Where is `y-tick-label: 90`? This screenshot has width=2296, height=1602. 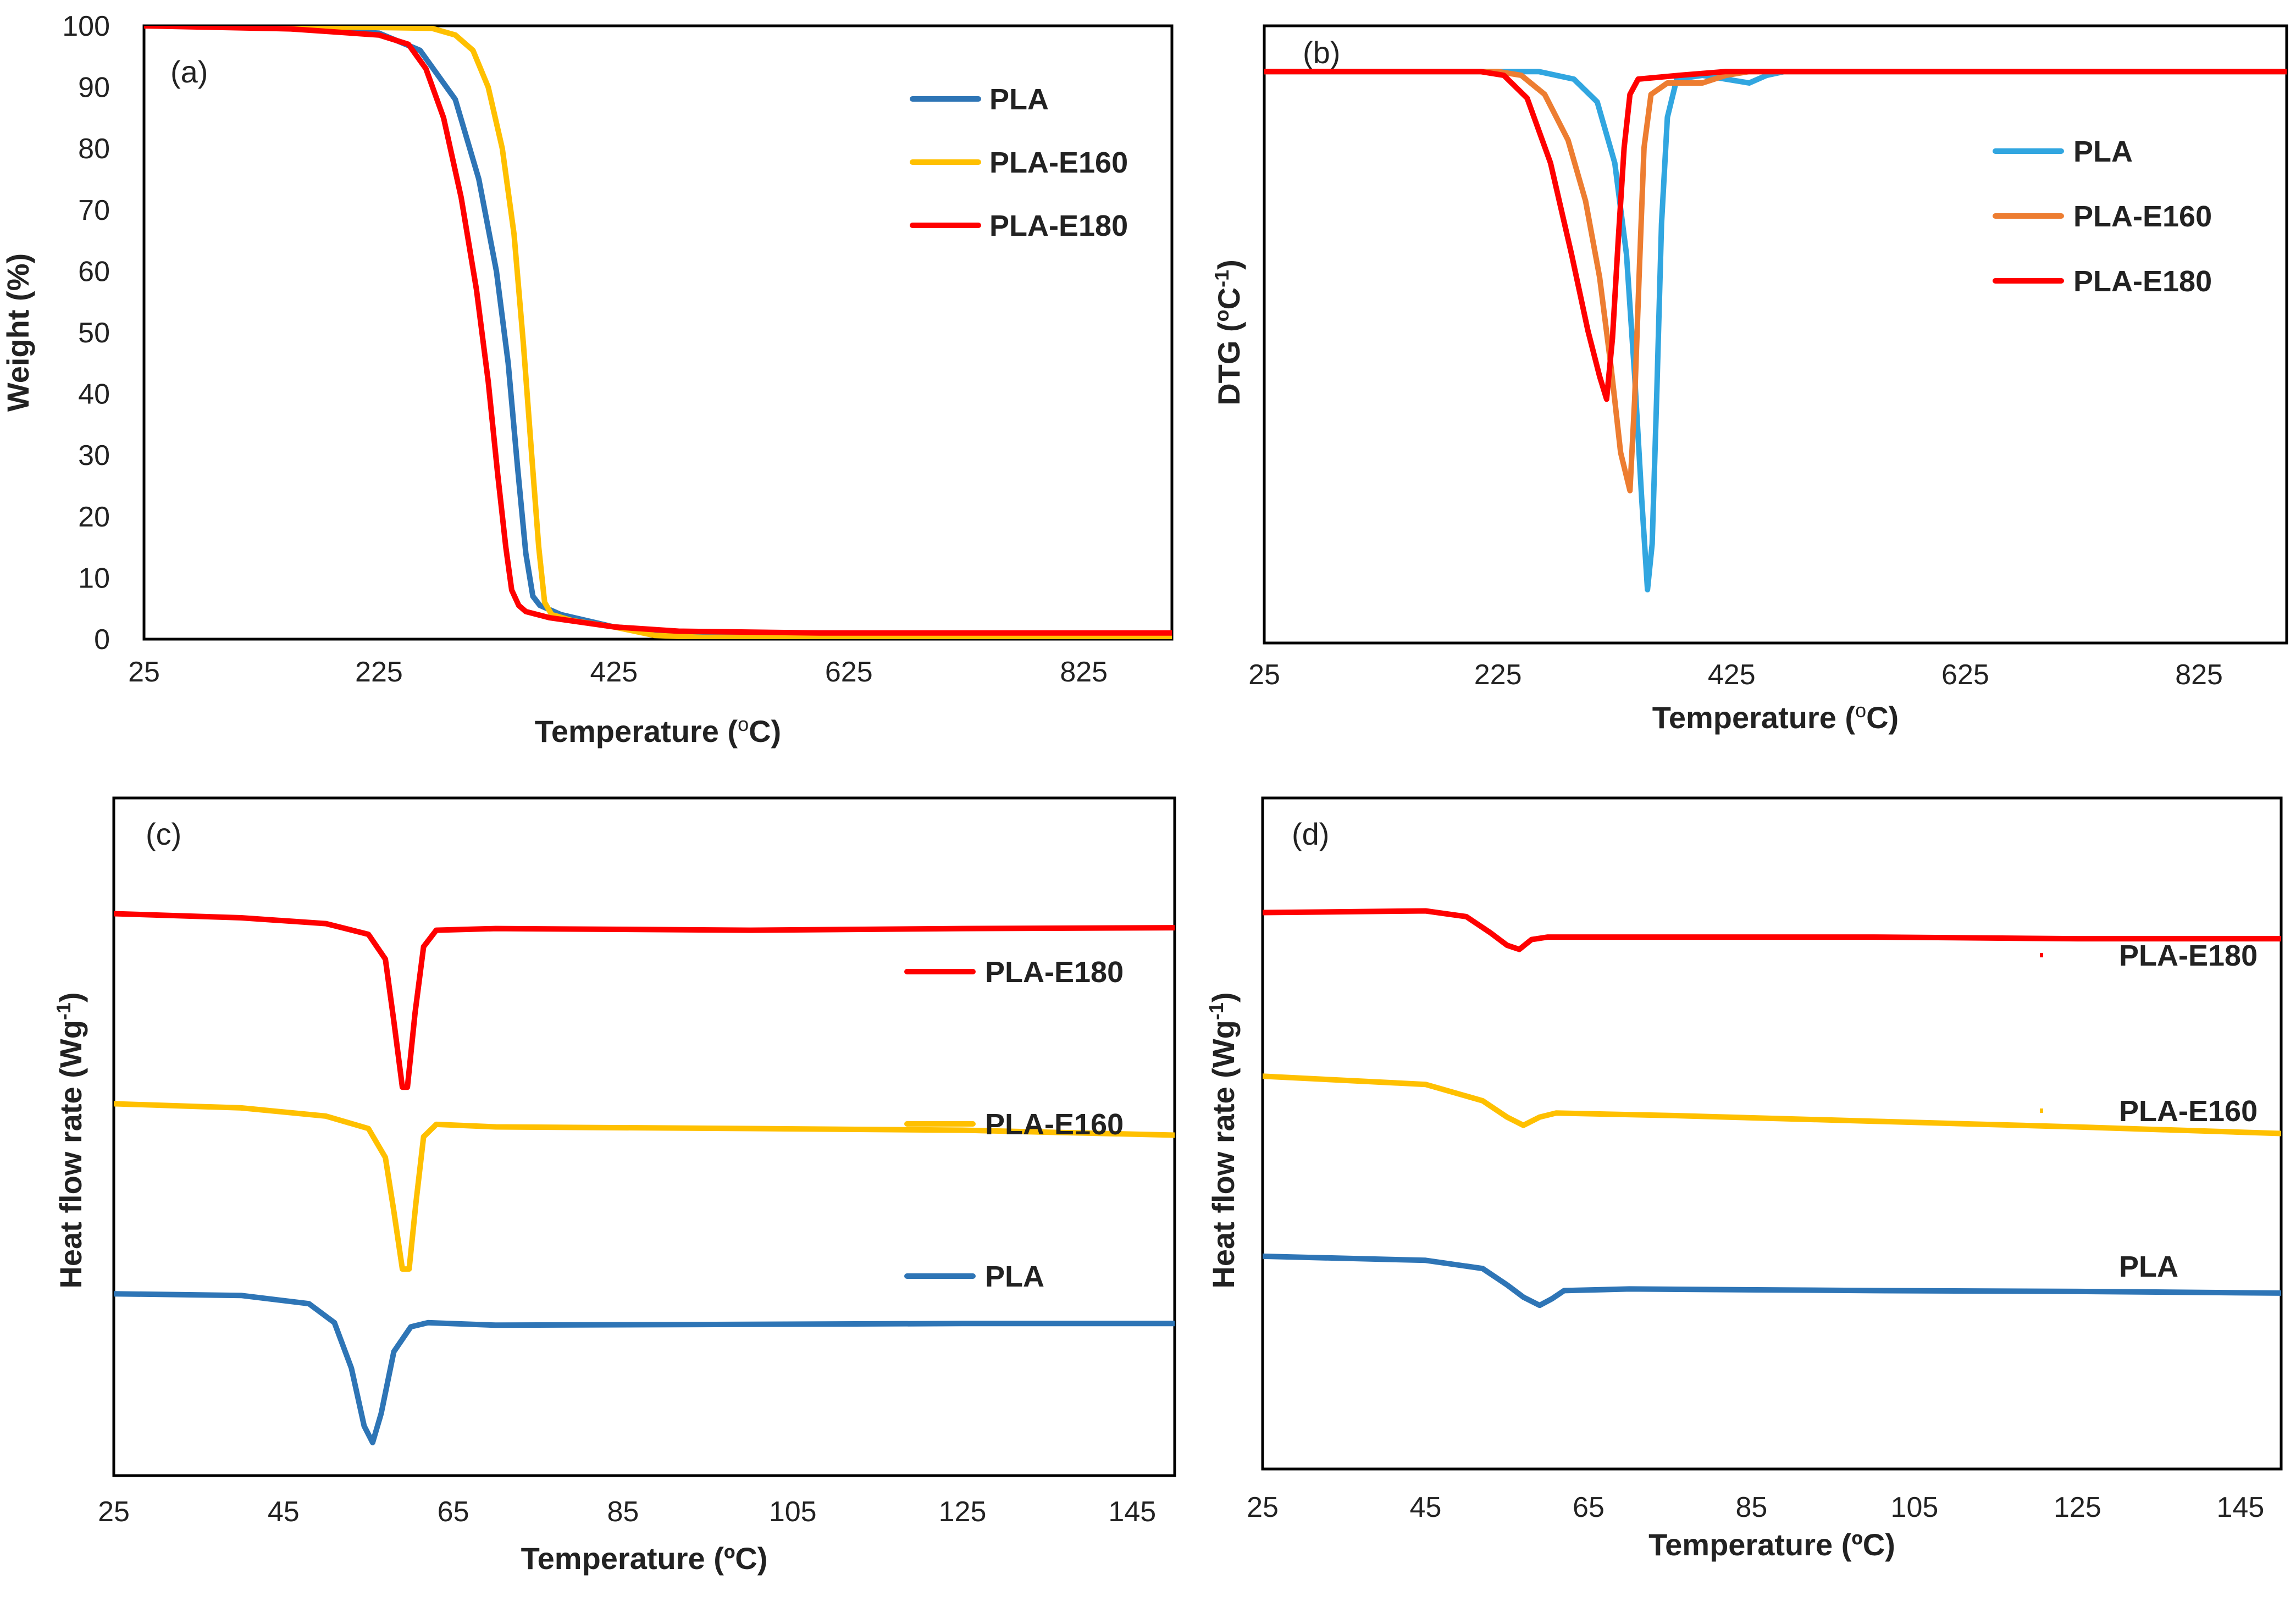 y-tick-label: 90 is located at coordinates (94, 88).